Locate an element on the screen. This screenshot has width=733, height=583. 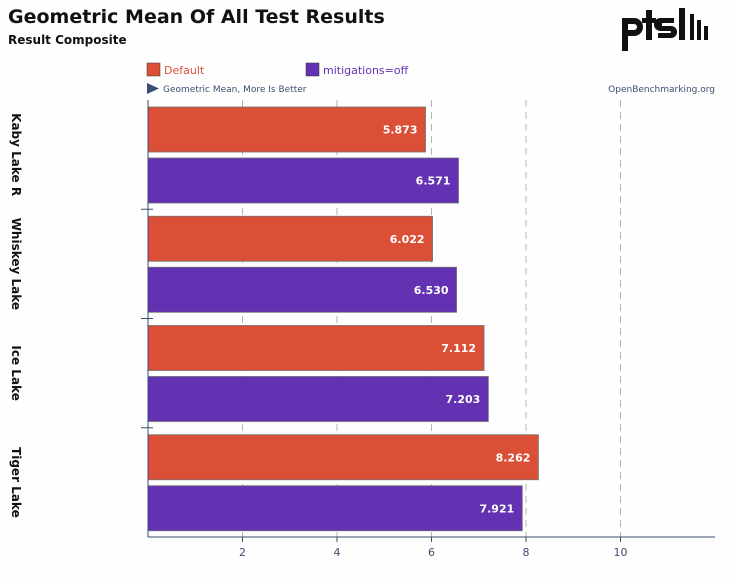
category-label: Kaby Lake R is located at coordinates (16, 154).